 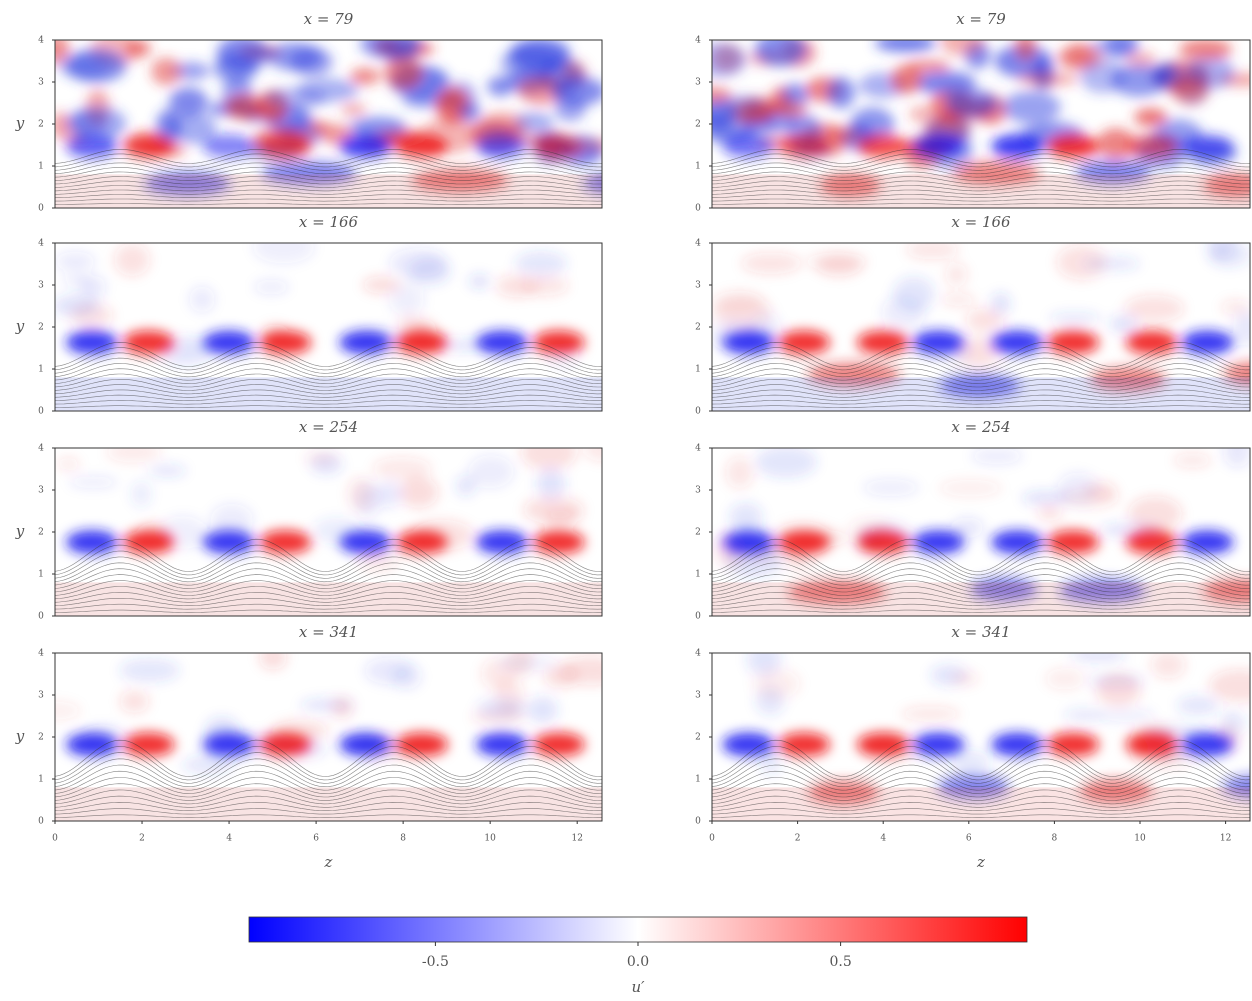 What do you see at coordinates (316, 839) in the screenshot?
I see `x-tick-label: 6` at bounding box center [316, 839].